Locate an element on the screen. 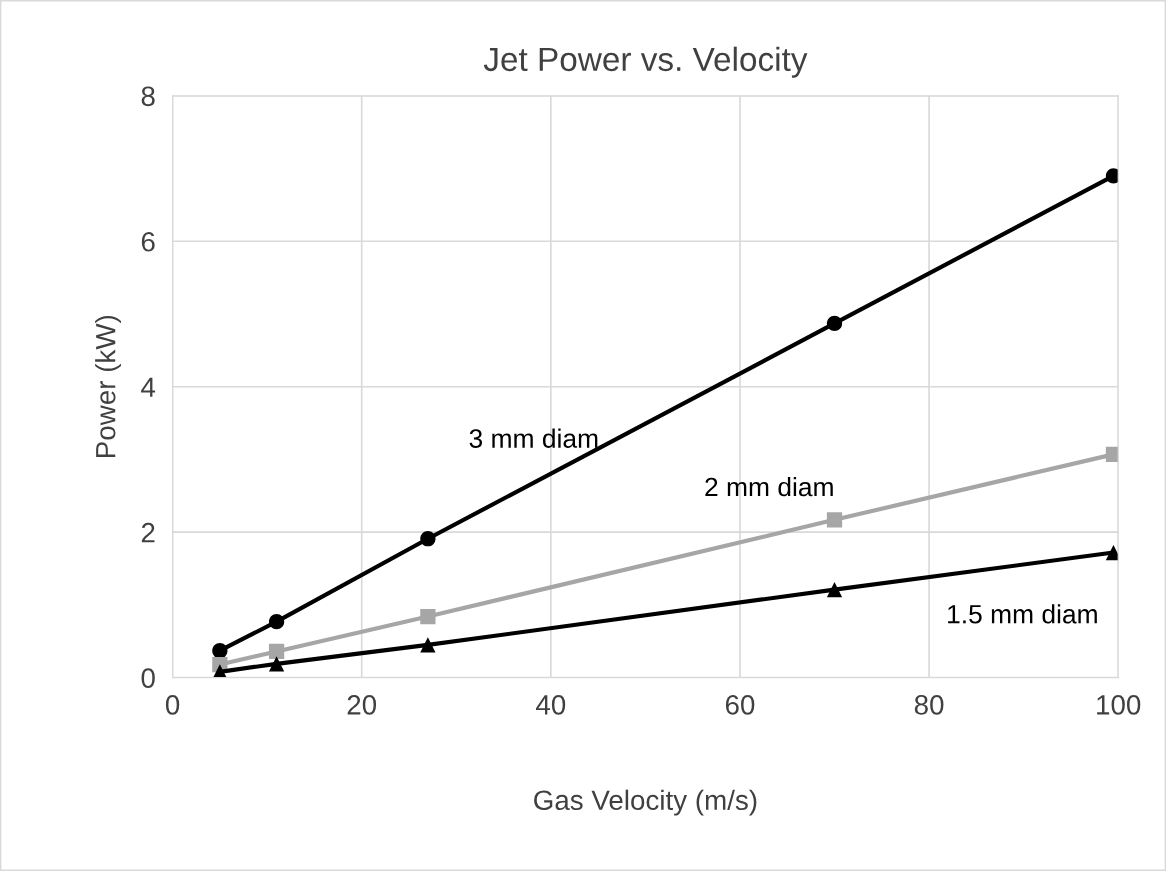 The width and height of the screenshot is (1166, 871). y-tick-label: 0 is located at coordinates (148, 678).